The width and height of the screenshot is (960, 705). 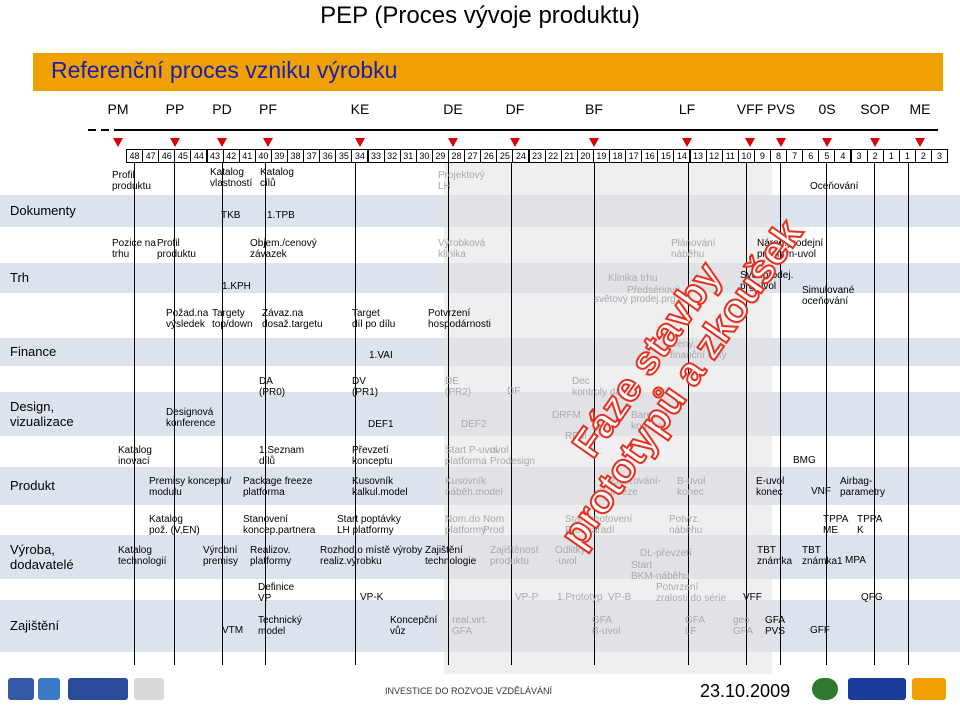 What do you see at coordinates (414, 626) in the screenshot?
I see `milestone-label: Koncepční vůz` at bounding box center [414, 626].